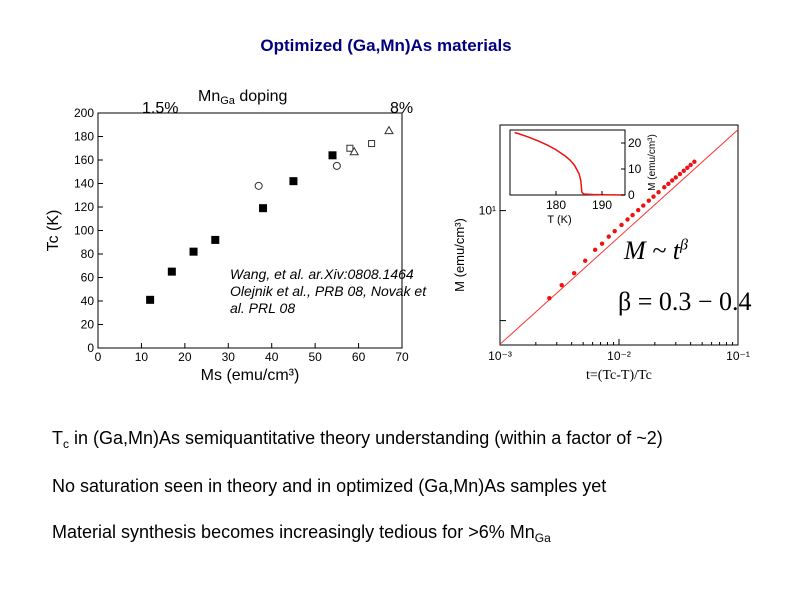 This screenshot has width=794, height=595. Describe the element at coordinates (359, 357) in the screenshot. I see `x-tick-label: 60` at that location.